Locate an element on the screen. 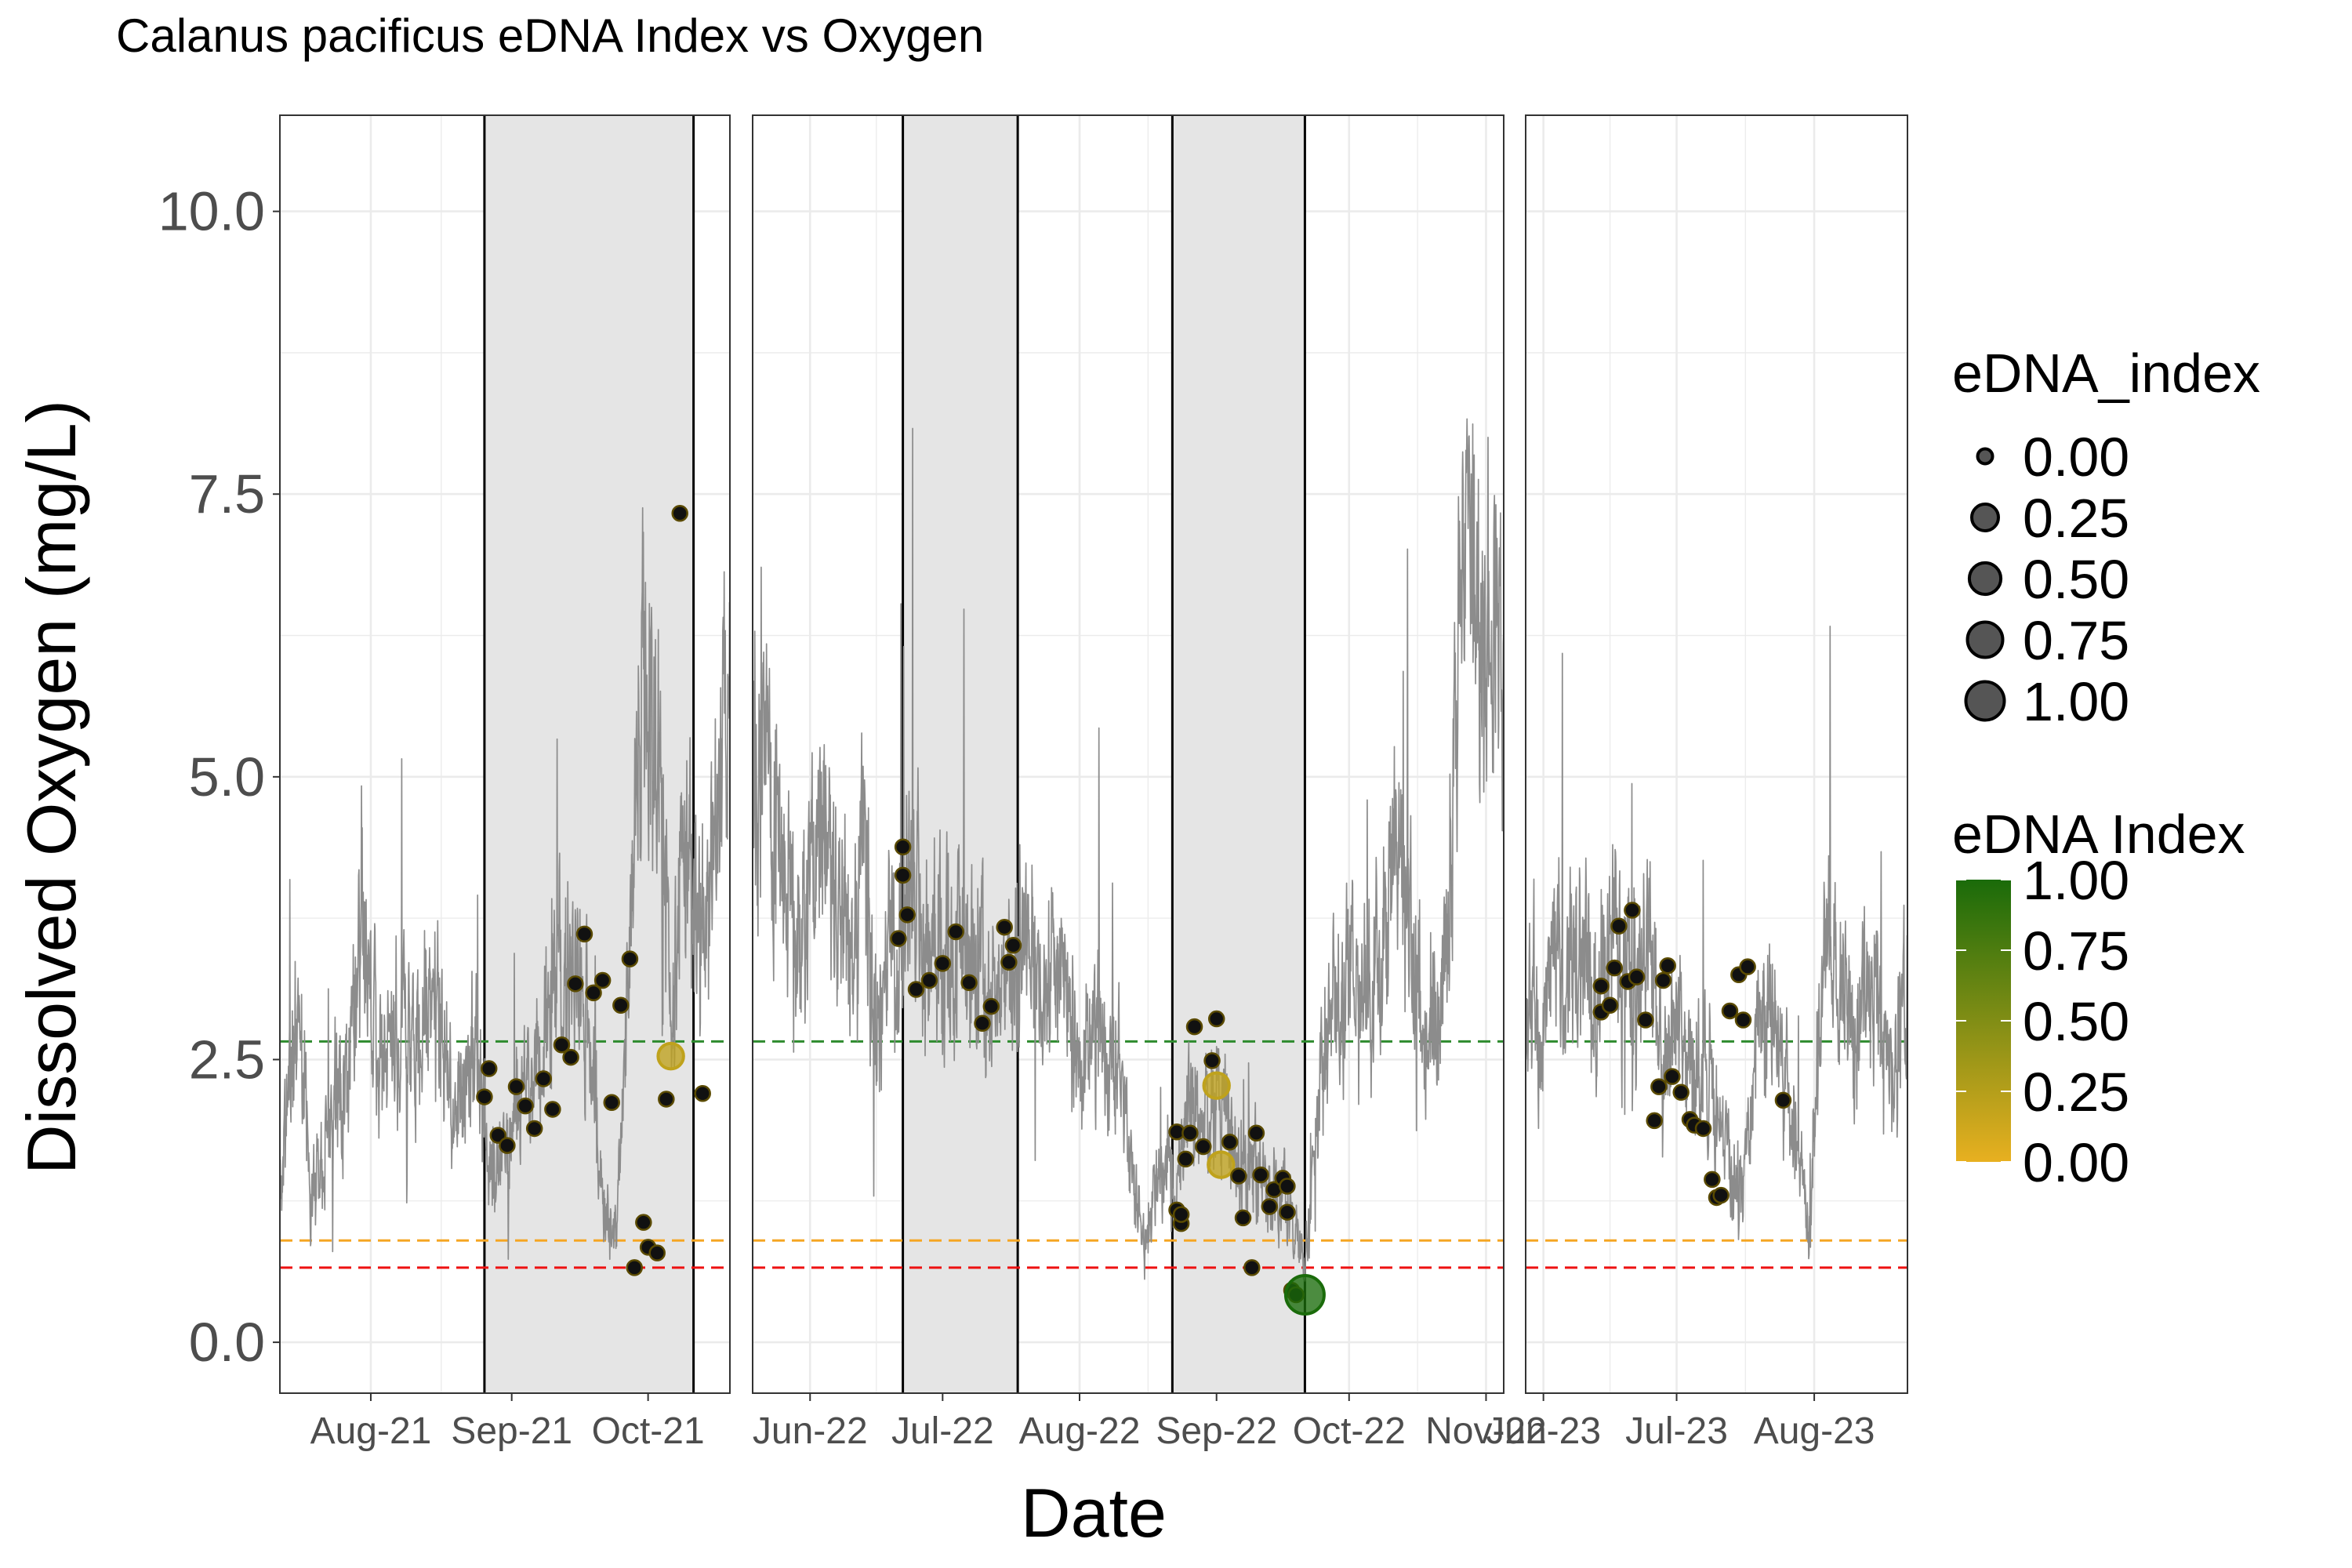 The width and height of the screenshot is (2352, 1568). y-axis: 0.0 2.5 5.0 7.5 10.0 is located at coordinates (219, 777).